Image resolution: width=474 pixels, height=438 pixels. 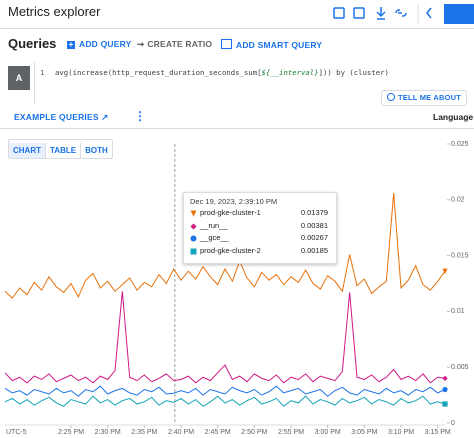 I want to click on section-title: Queries, so click(x=32, y=43).